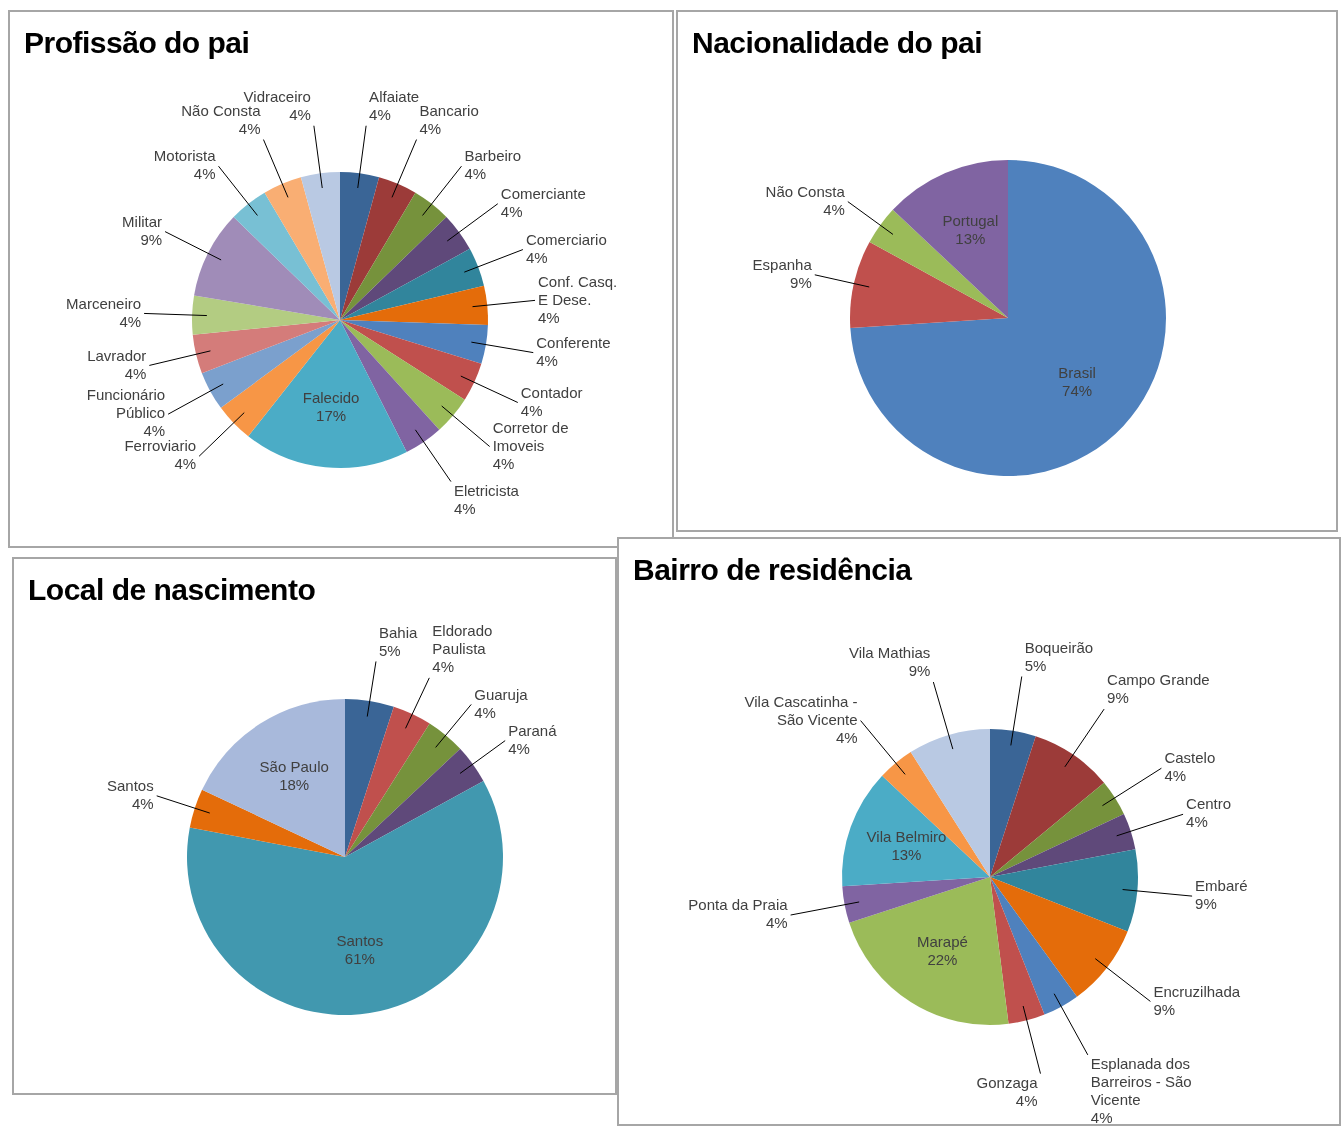 This screenshot has width=1341, height=1126. Describe the element at coordinates (1059, 647) in the screenshot. I see `slice-label: Boqueirão` at that location.